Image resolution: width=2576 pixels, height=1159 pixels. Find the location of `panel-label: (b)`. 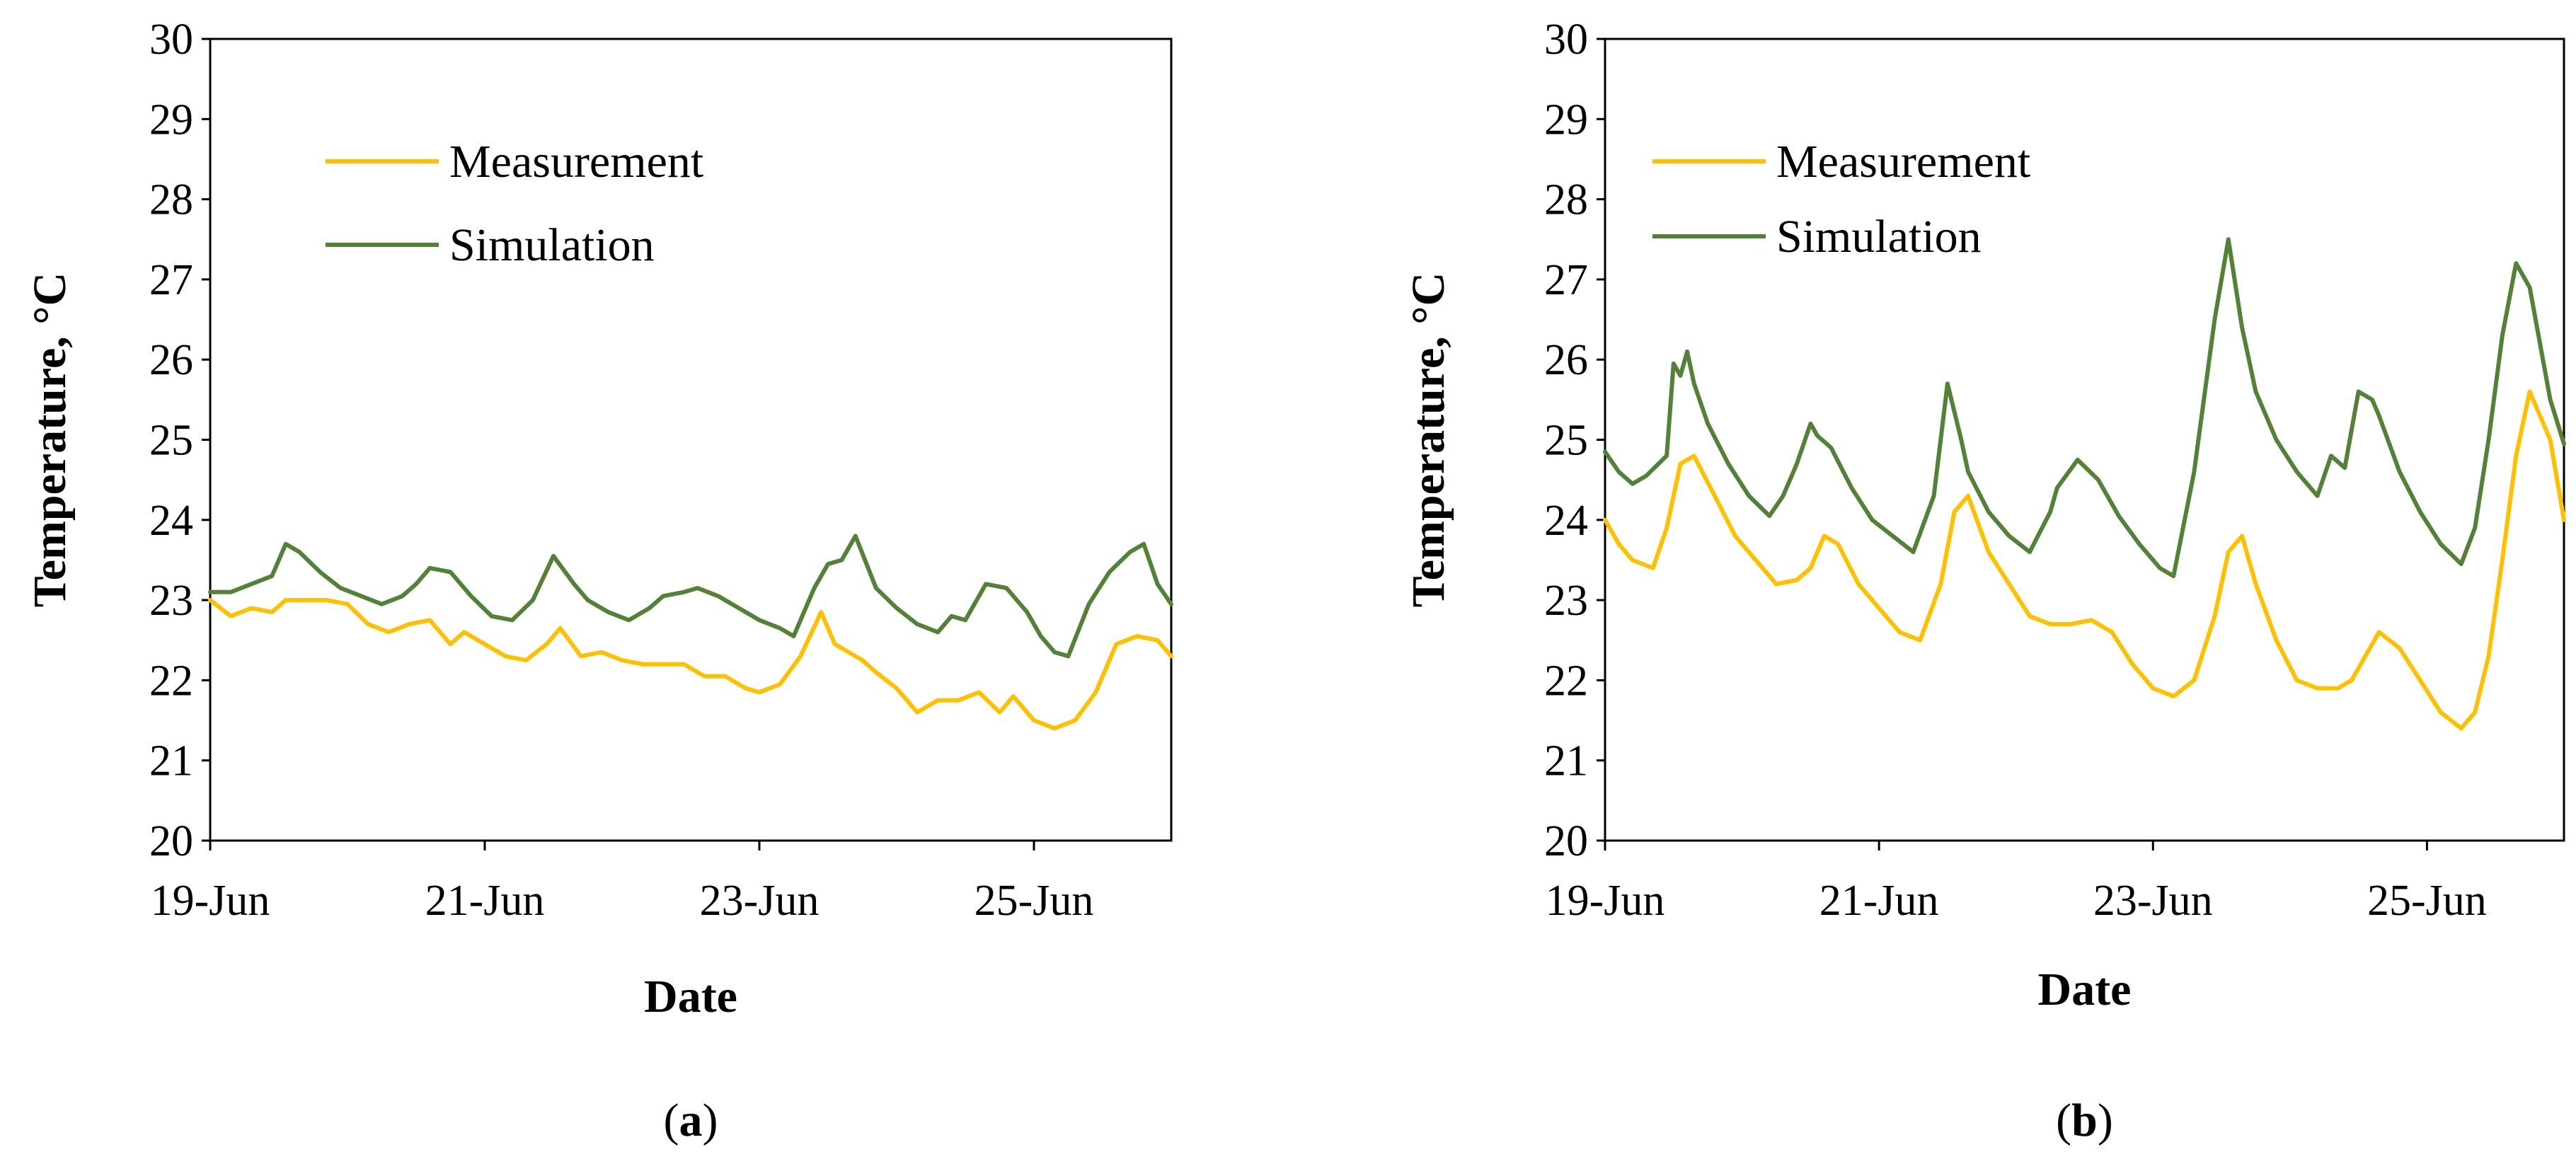

panel-label: (b) is located at coordinates (2084, 1120).